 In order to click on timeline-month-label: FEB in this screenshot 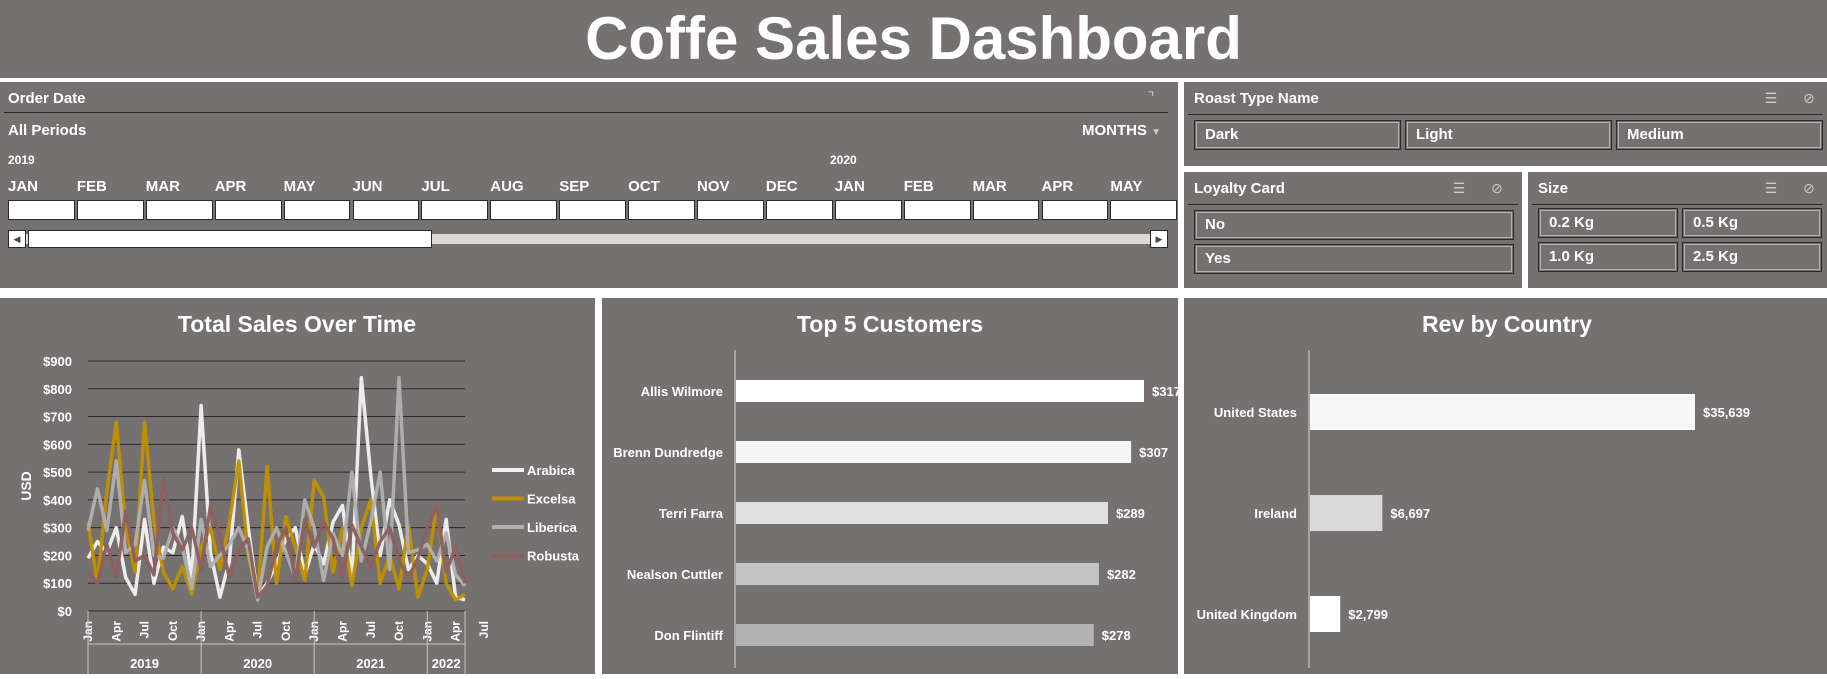, I will do `click(918, 186)`.